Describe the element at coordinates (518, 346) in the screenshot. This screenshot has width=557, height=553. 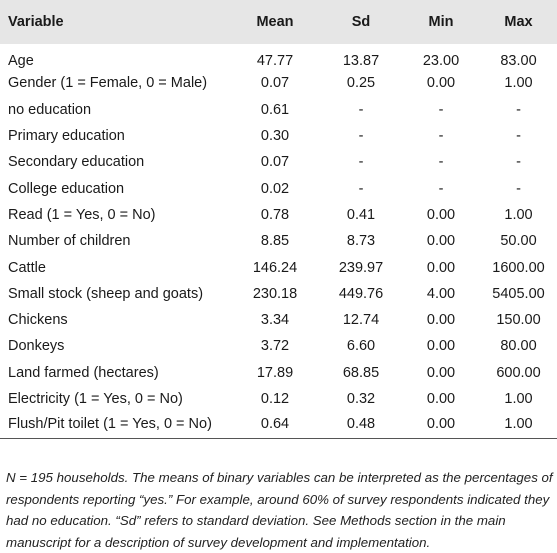
I see `cell-max: 80.00` at that location.